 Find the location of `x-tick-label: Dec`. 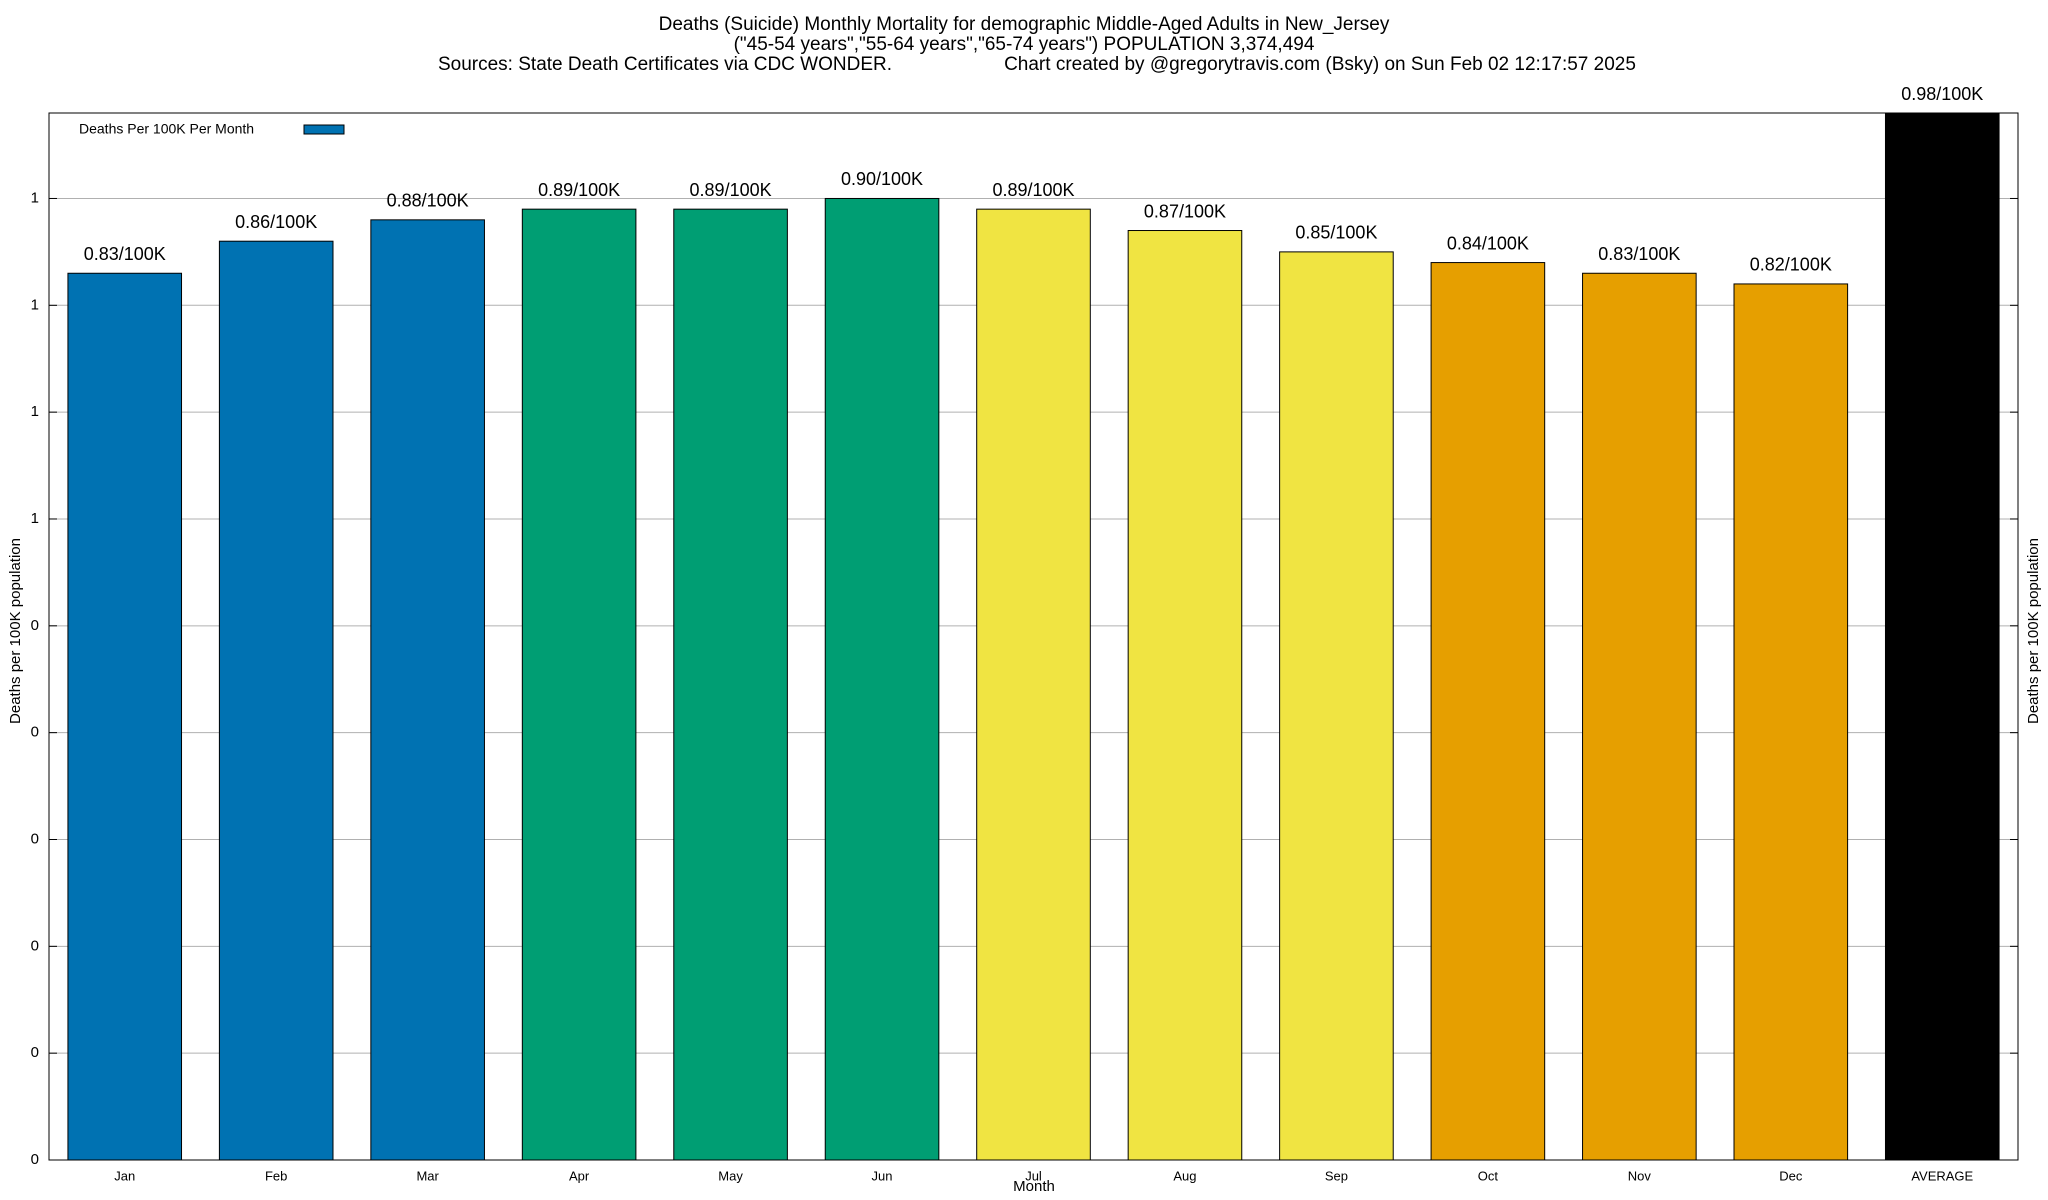

x-tick-label: Dec is located at coordinates (1791, 1175).